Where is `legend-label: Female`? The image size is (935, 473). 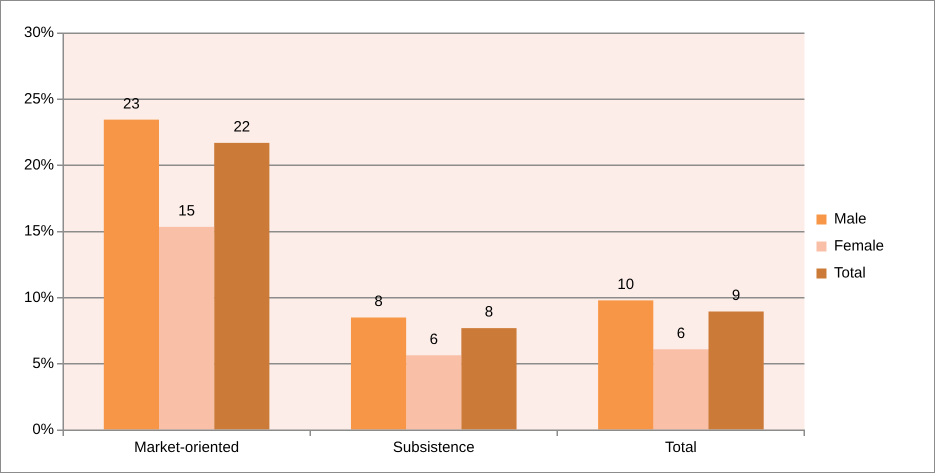 legend-label: Female is located at coordinates (859, 246).